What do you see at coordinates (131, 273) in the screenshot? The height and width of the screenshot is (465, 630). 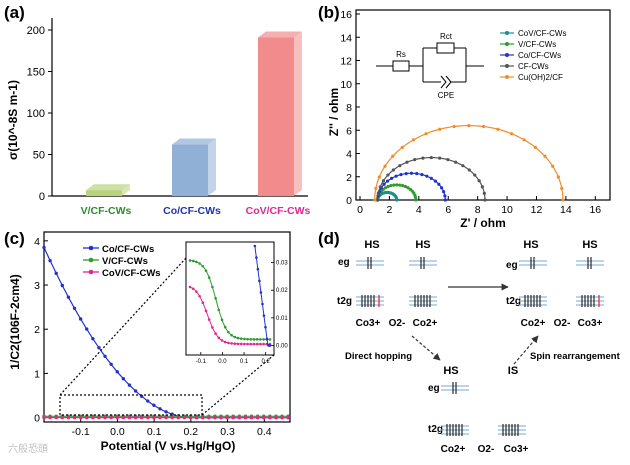 I see `legend-label: CoV/CF-CWs` at bounding box center [131, 273].